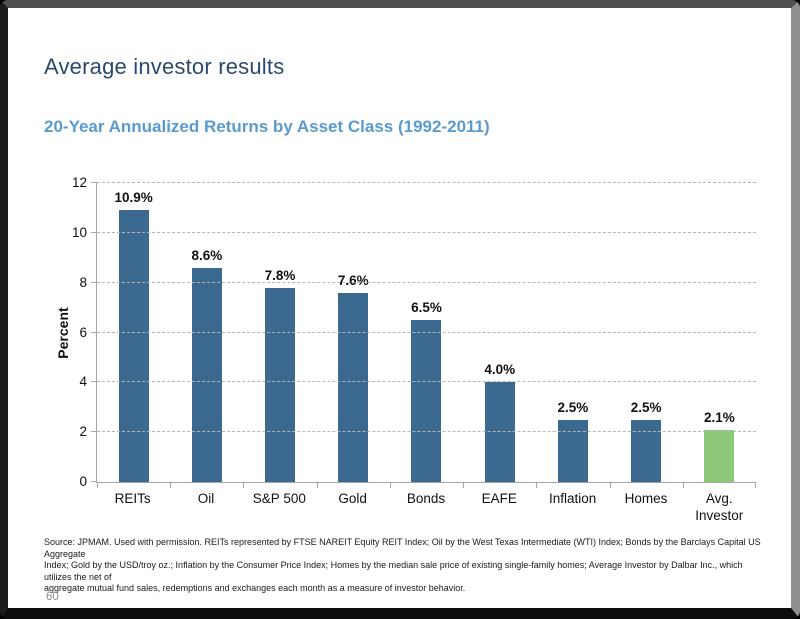 The image size is (800, 619). I want to click on bar-value-label: 2.1%, so click(719, 417).